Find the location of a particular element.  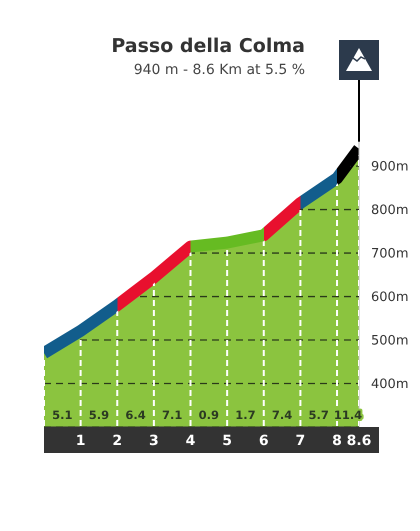

chart-title: Passo della Colma is located at coordinates (207, 46).